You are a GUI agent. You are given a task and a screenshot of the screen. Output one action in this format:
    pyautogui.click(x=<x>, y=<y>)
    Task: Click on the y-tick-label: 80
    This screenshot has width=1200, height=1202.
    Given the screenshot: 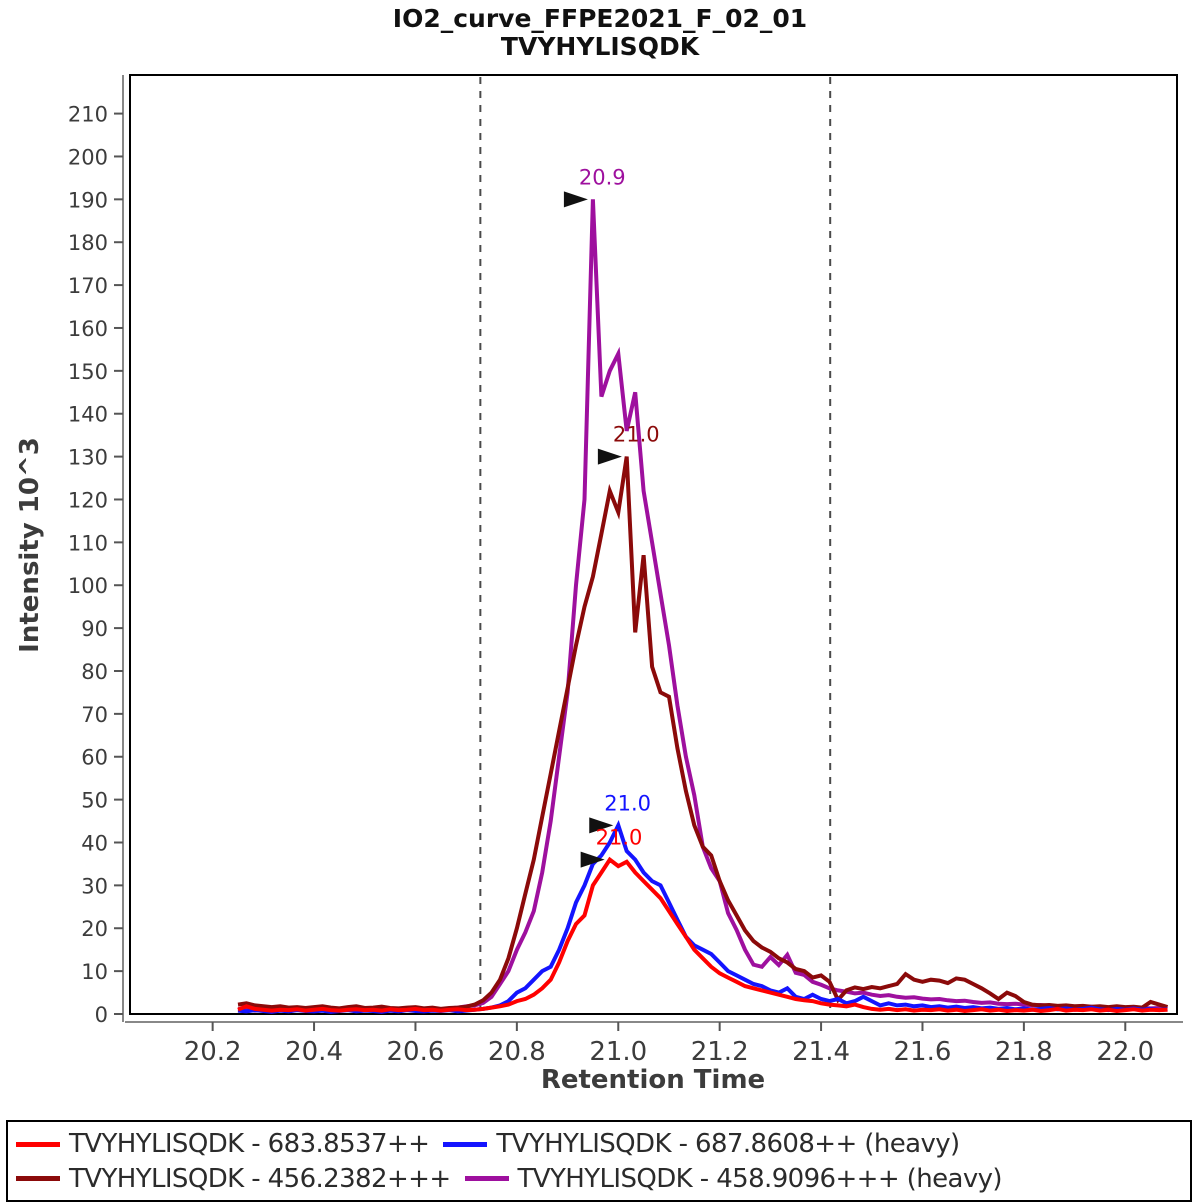 What is the action you would take?
    pyautogui.click(x=94, y=672)
    